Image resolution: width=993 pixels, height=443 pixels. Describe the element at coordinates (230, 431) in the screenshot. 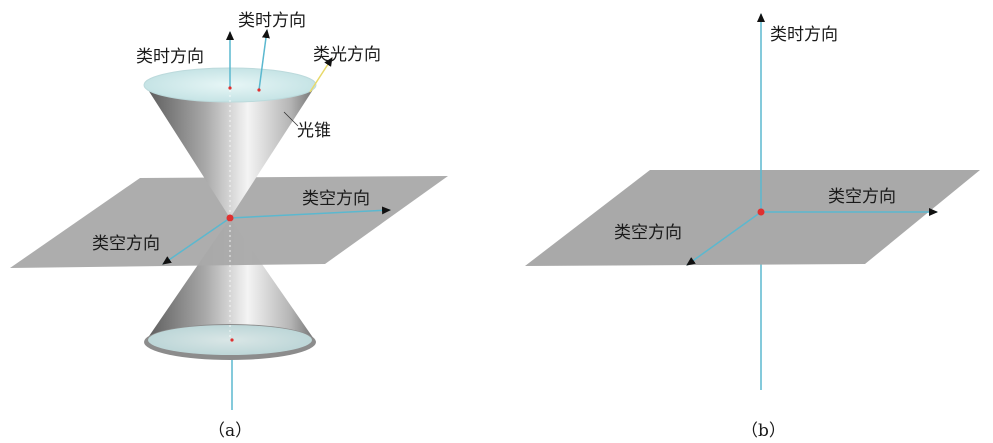

I see `caption-a: （a）` at that location.